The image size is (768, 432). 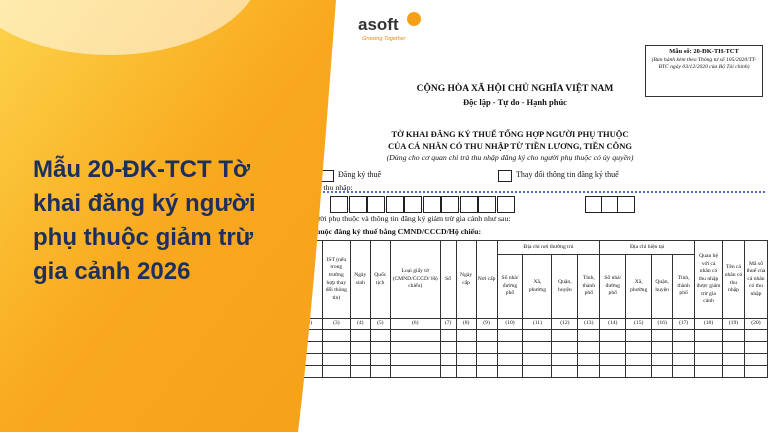 I want to click on logo-brand: asoft, so click(x=378, y=24).